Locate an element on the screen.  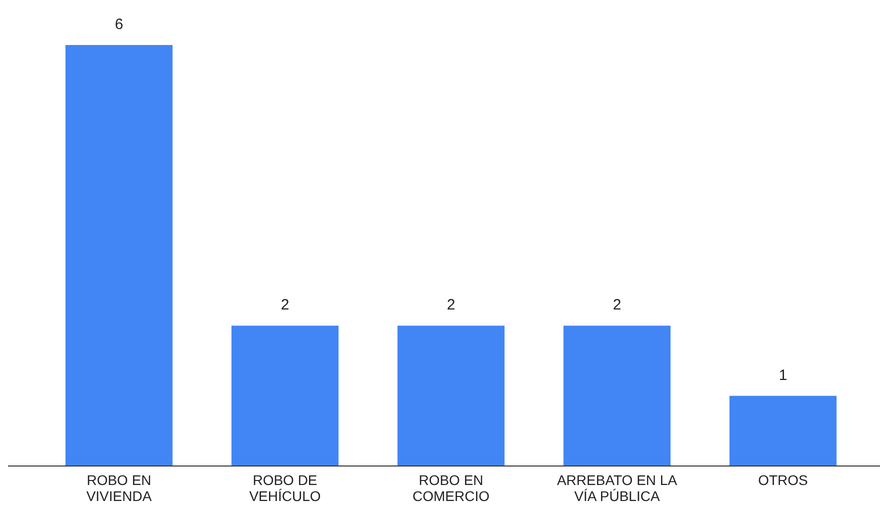
x-tick-label: ARREBATO EN LA VÍA PÚBLICA is located at coordinates (617, 488).